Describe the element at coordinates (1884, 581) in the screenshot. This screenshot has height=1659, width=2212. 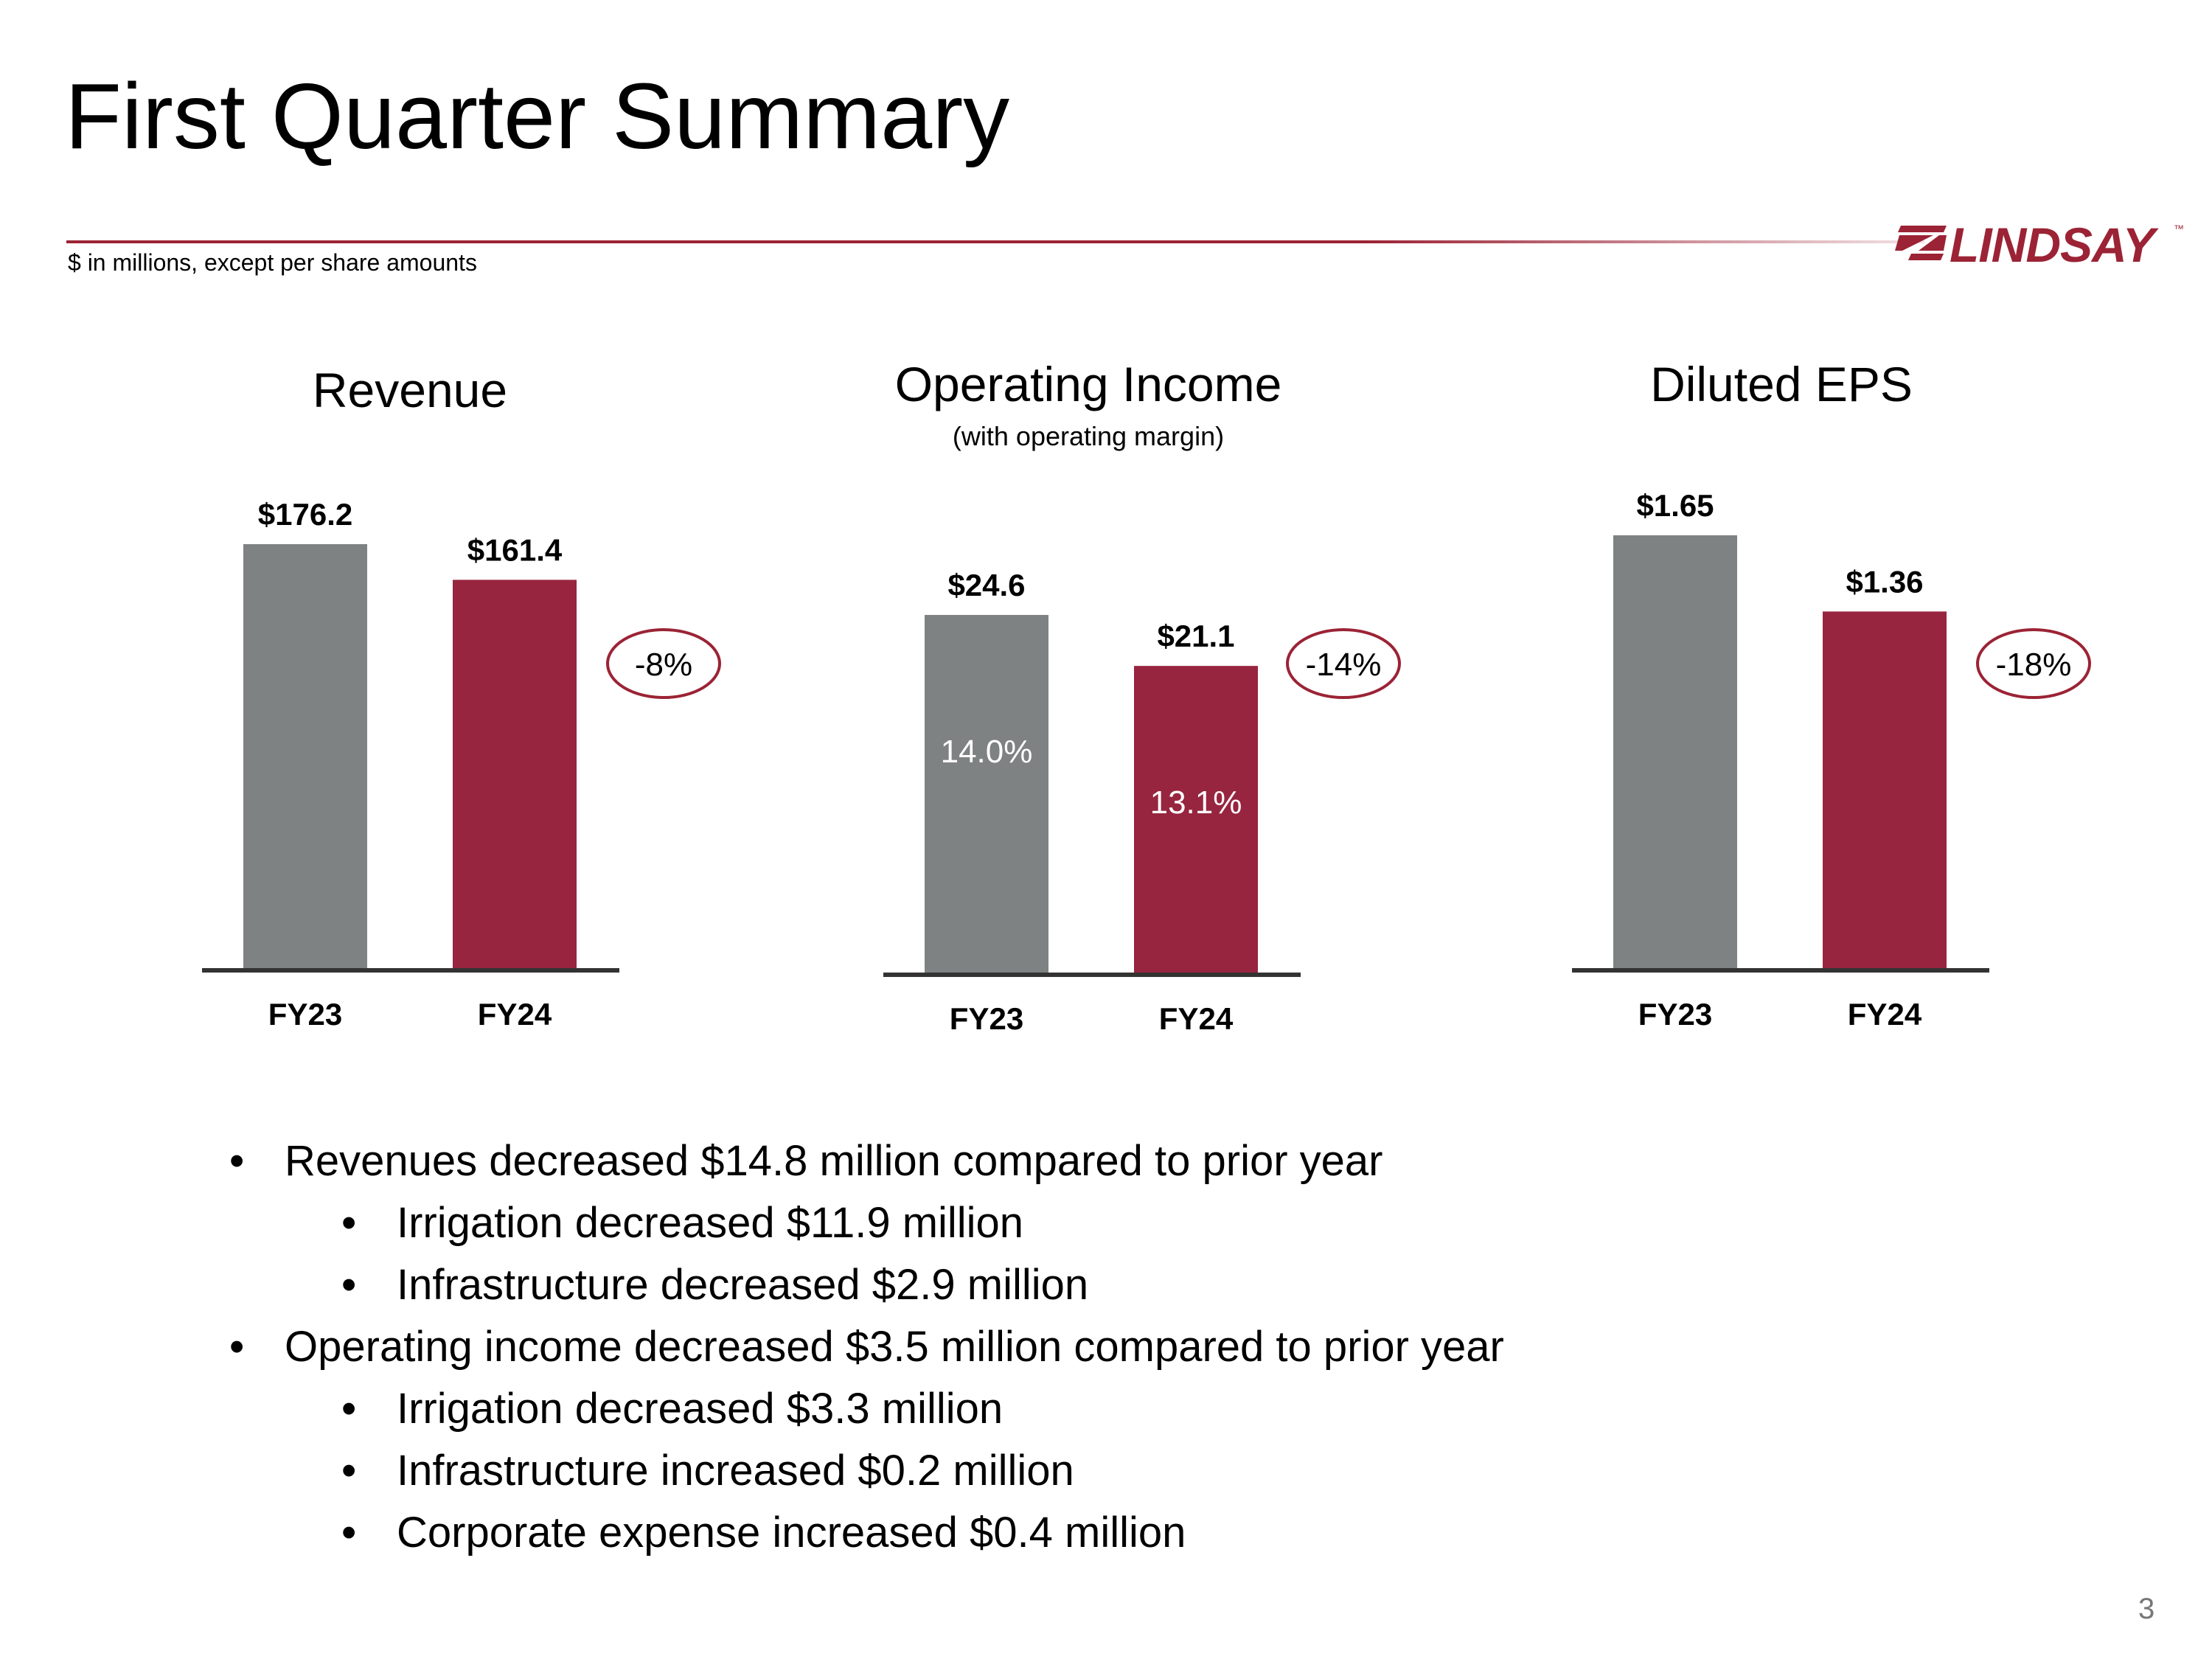
I see `bar-value-label: $1.36` at that location.